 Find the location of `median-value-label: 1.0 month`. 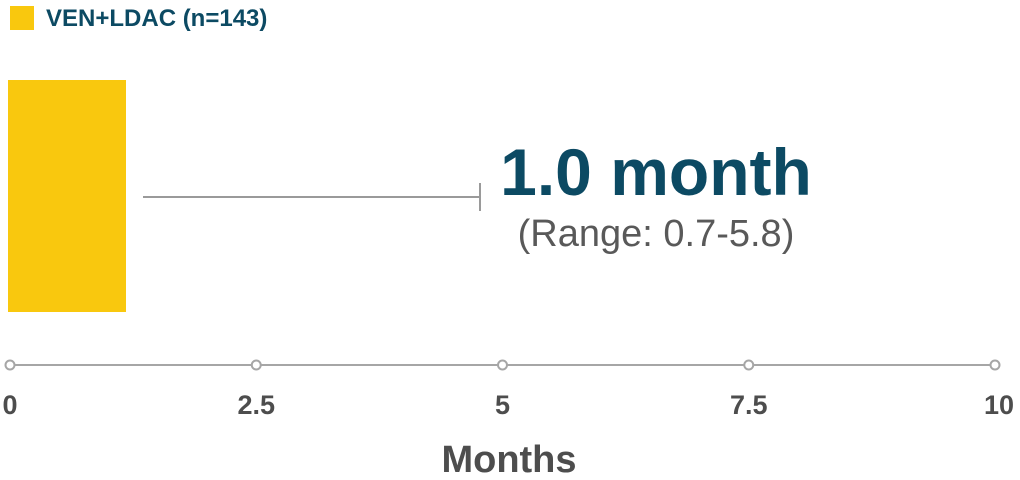

median-value-label: 1.0 month is located at coordinates (656, 172).